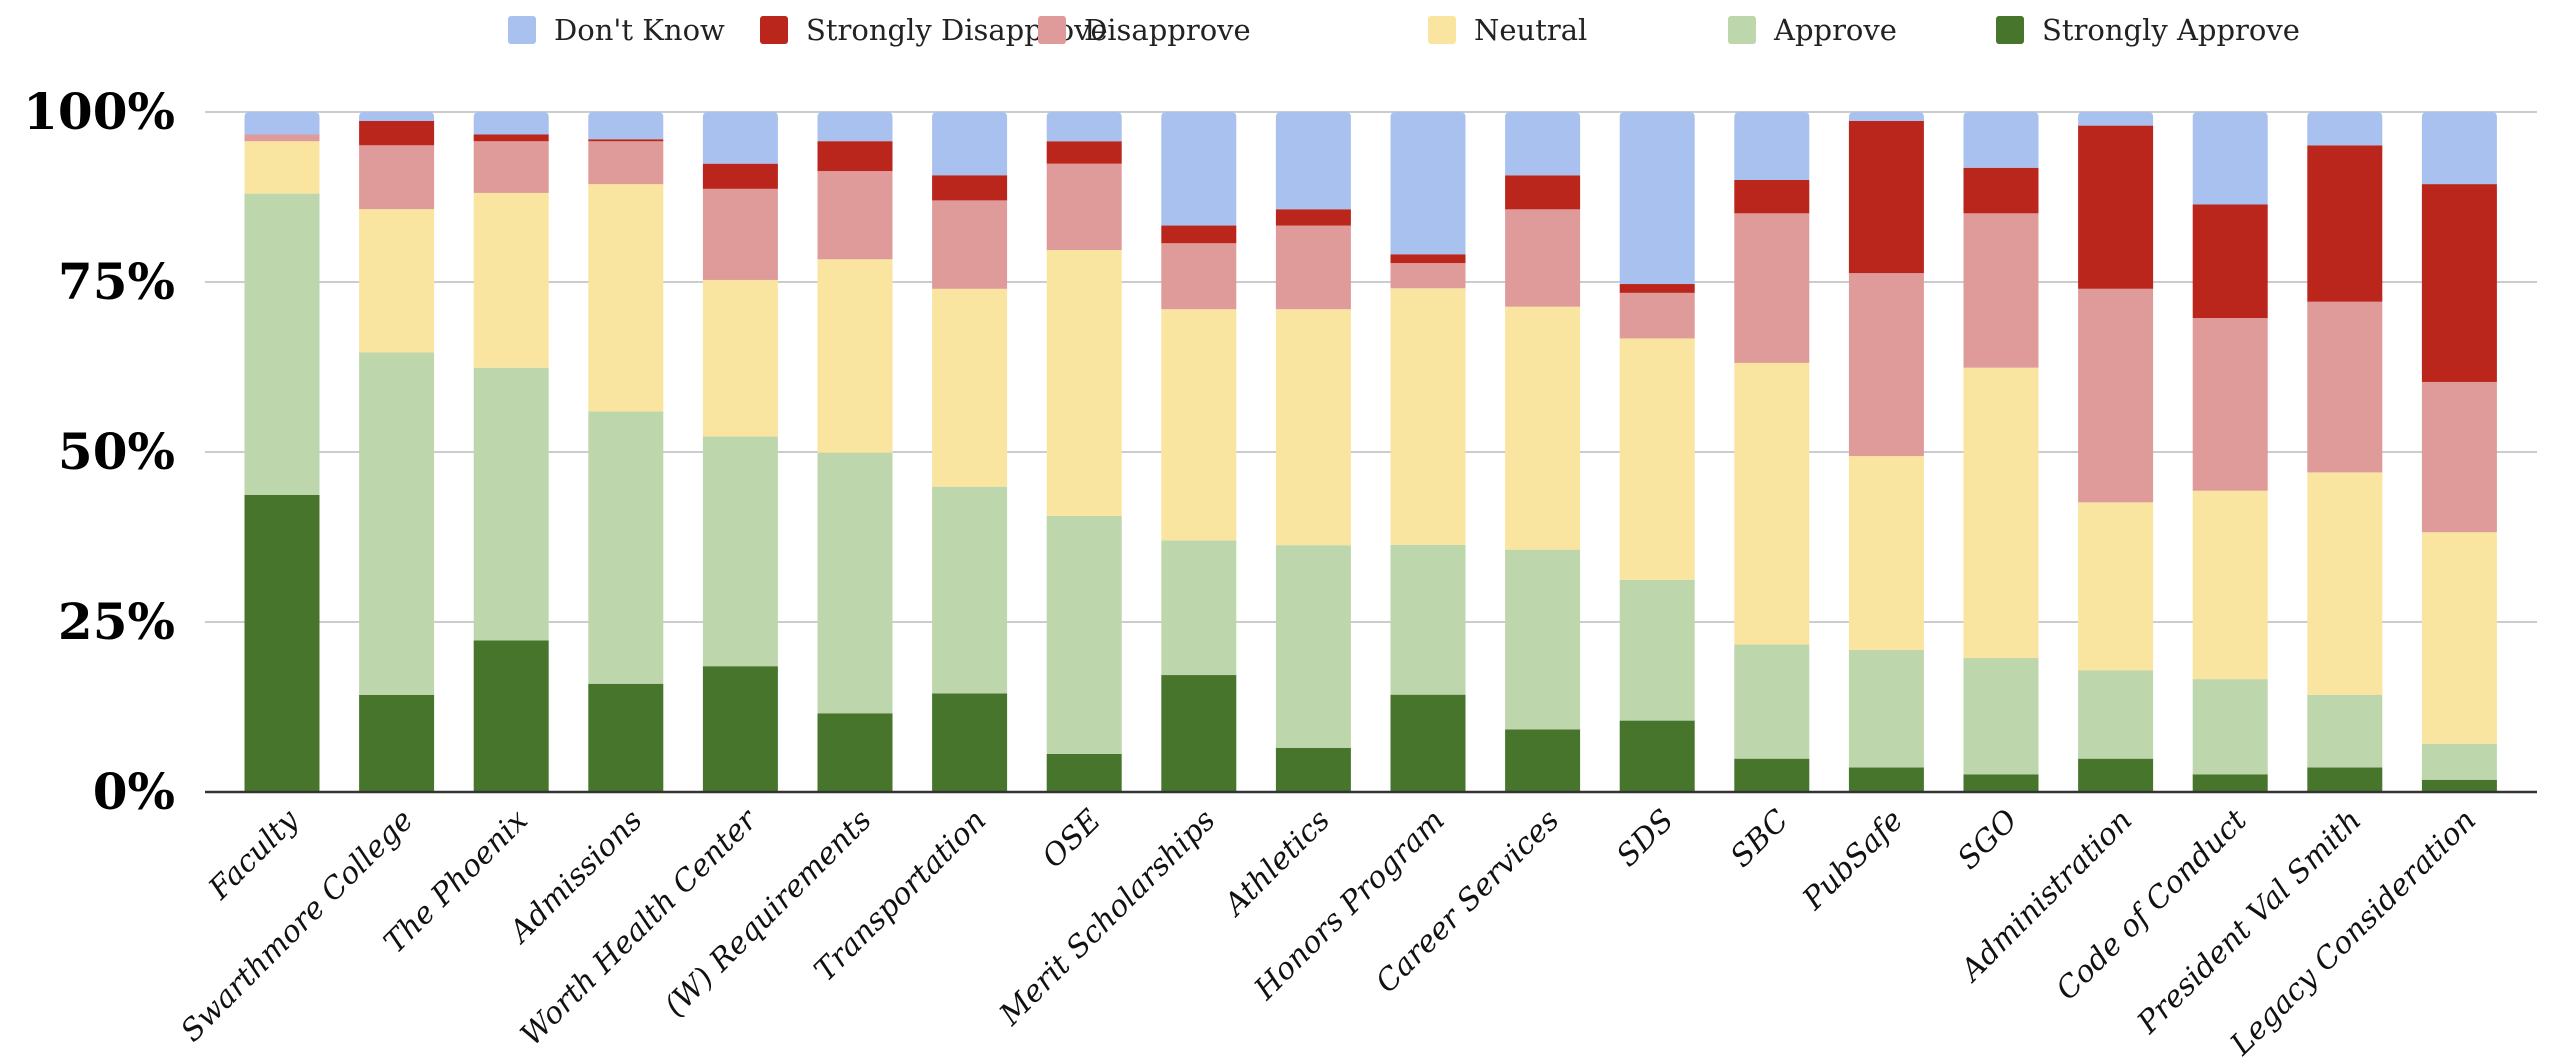  I want to click on legend-item-neutral: Neutral, so click(1507, 30).